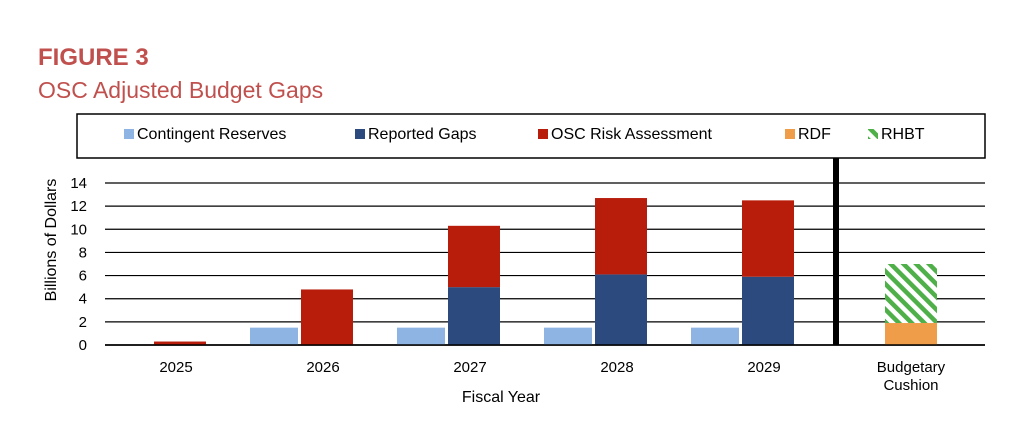 This screenshot has height=426, width=1028. What do you see at coordinates (83, 345) in the screenshot?
I see `y-tick-label: 0` at bounding box center [83, 345].